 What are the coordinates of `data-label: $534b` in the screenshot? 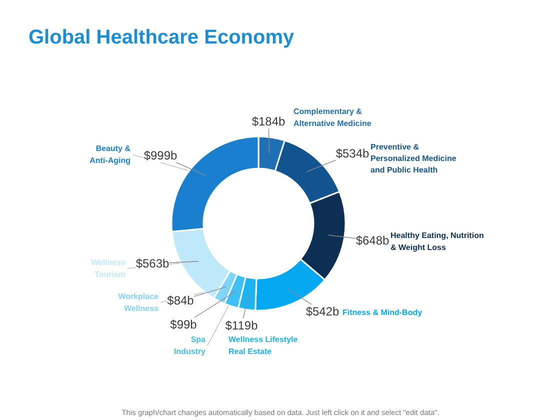 It's located at (353, 153).